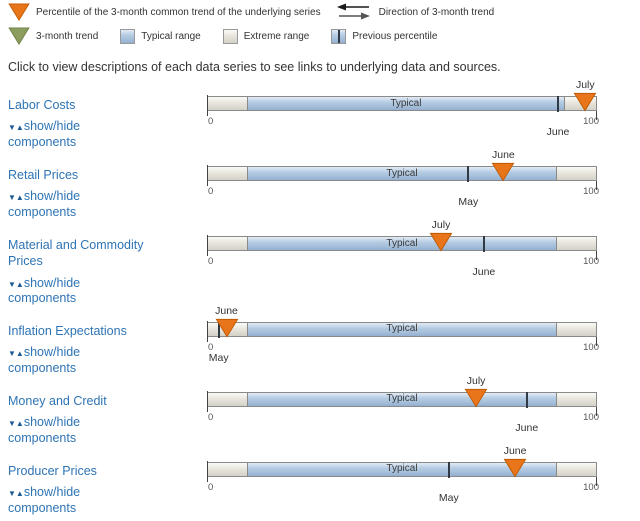  I want to click on show-hide-components-link-material-and-commodity-prices: ▼▲show/hide components, so click(64, 291).